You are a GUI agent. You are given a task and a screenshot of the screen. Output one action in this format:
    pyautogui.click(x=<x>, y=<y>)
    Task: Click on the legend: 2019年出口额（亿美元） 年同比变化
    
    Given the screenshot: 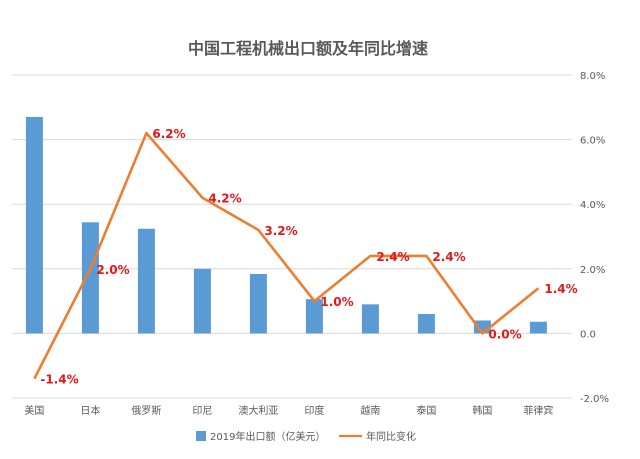 What is the action you would take?
    pyautogui.click(x=306, y=436)
    